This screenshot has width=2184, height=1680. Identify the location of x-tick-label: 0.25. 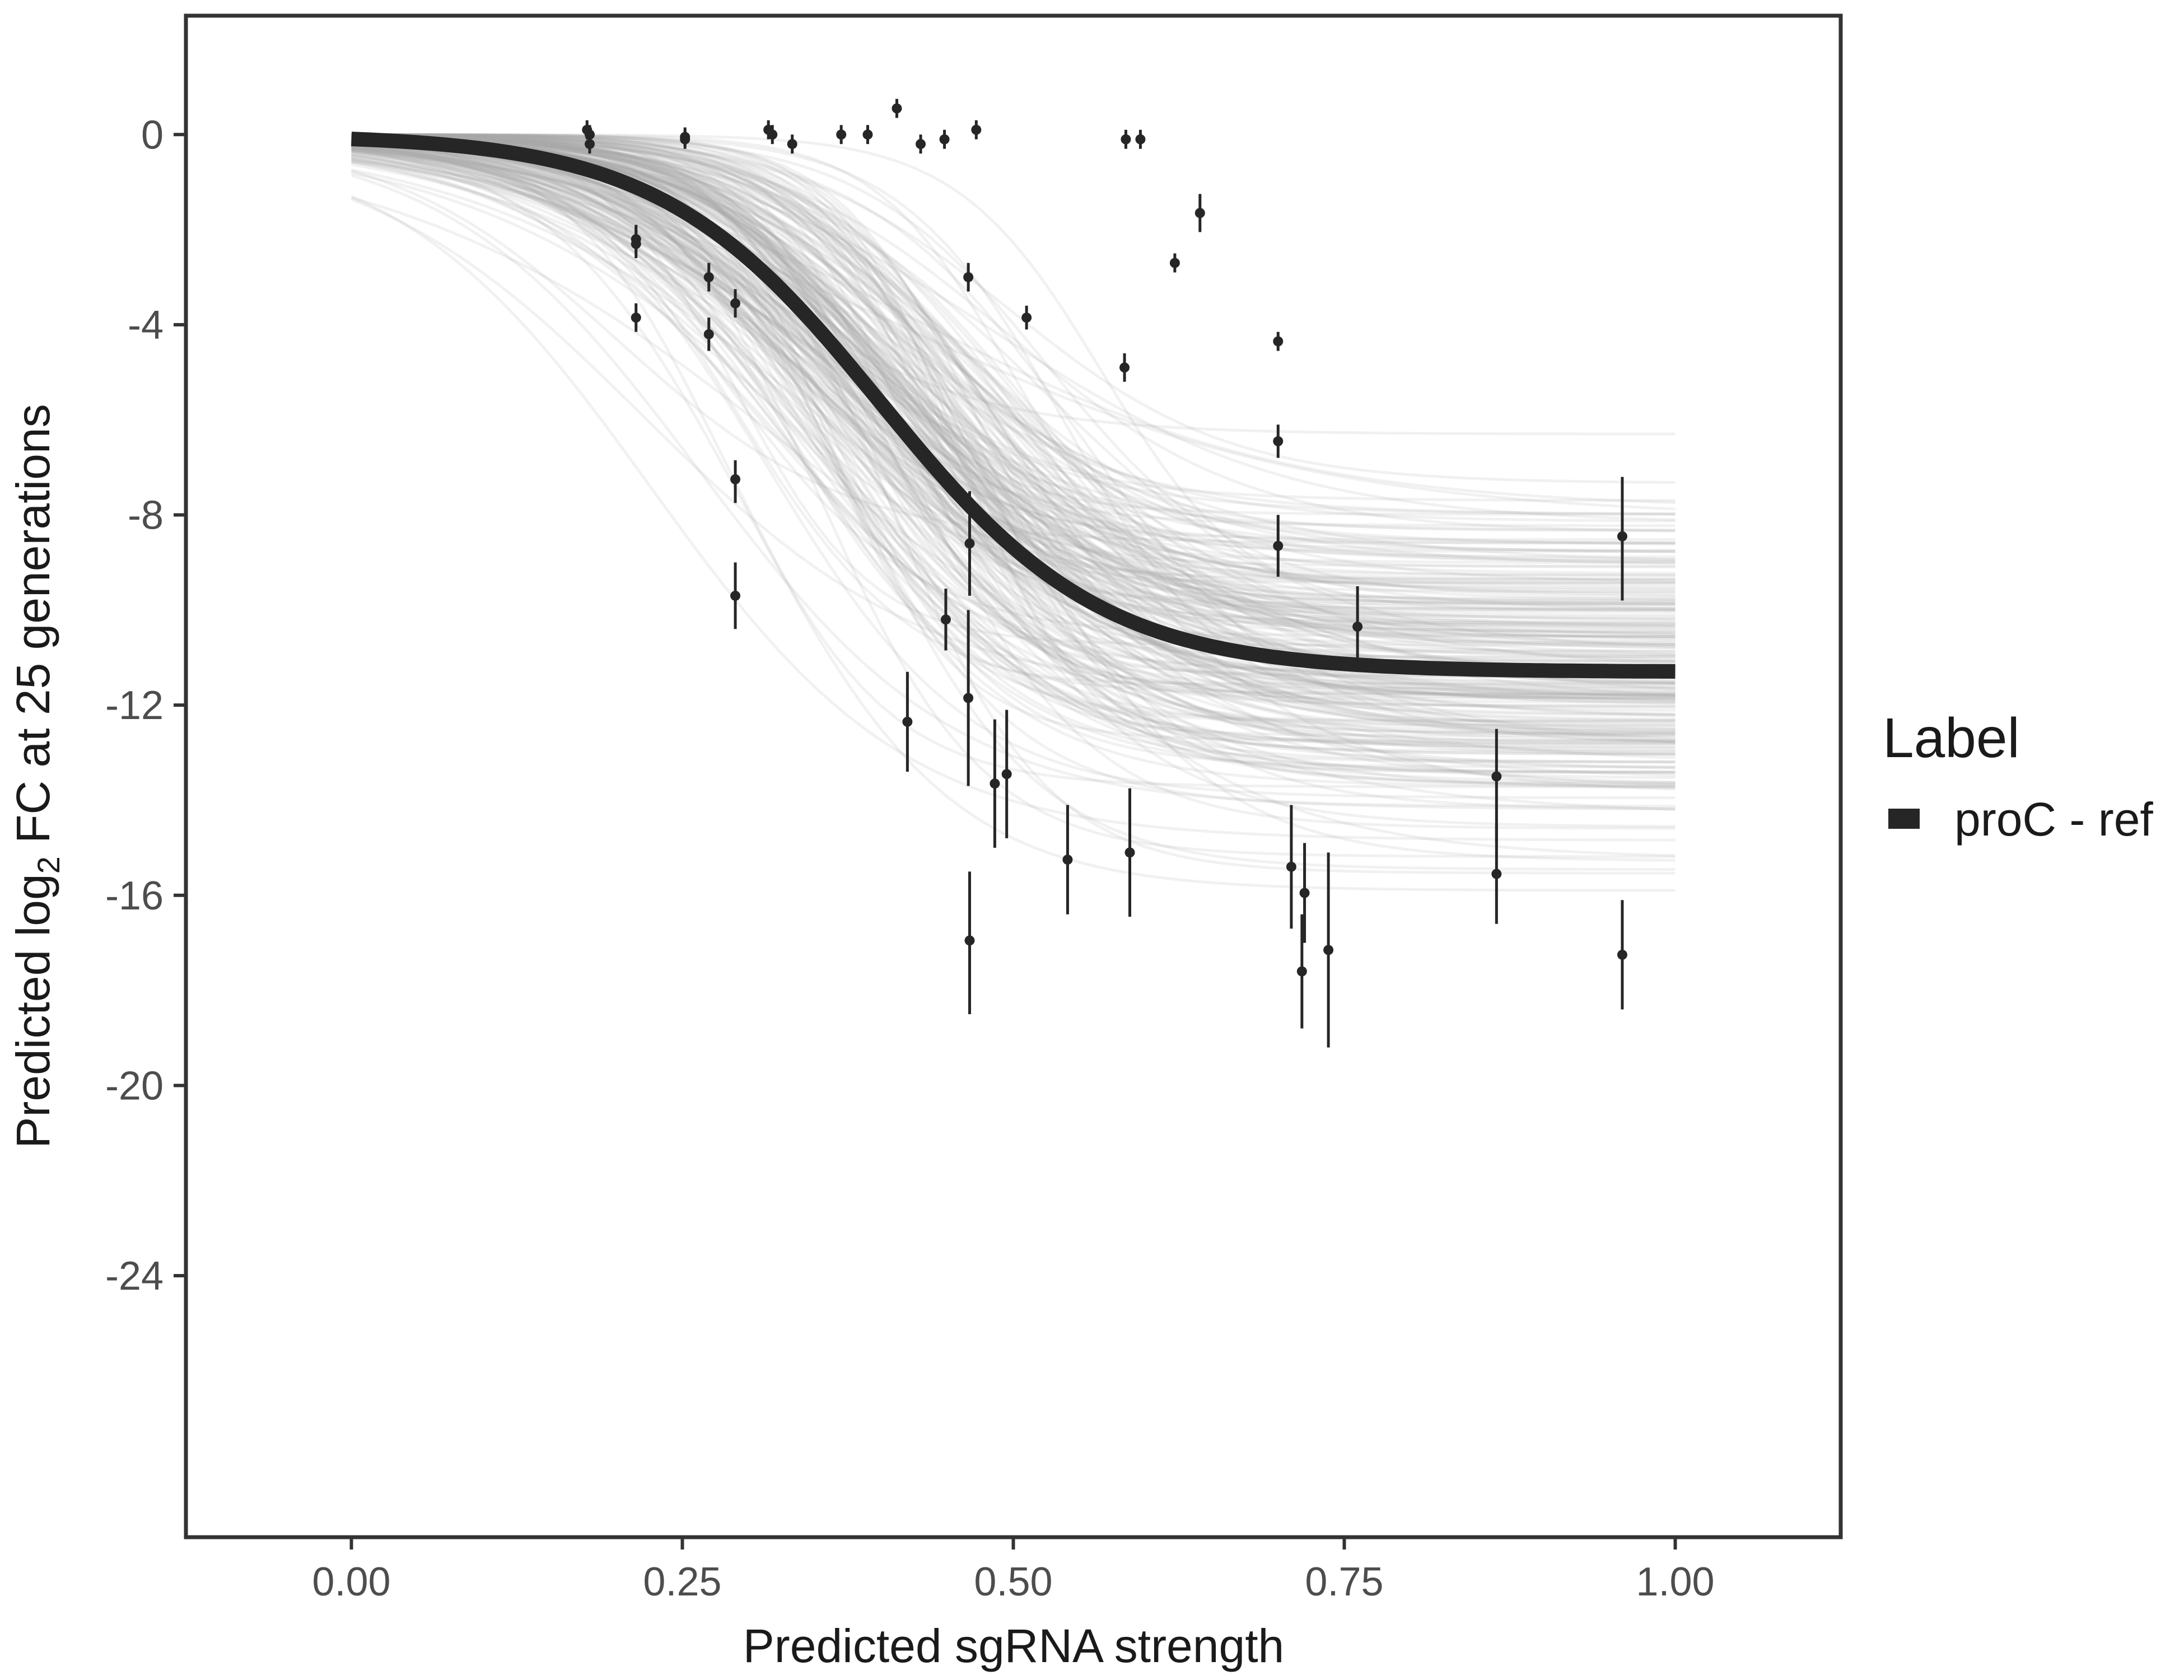
(682, 1582).